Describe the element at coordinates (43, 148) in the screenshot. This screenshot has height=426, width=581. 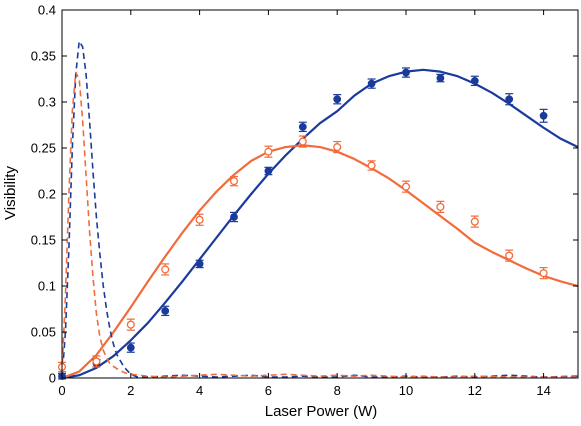
I see `y-tick-label: 0.25` at that location.